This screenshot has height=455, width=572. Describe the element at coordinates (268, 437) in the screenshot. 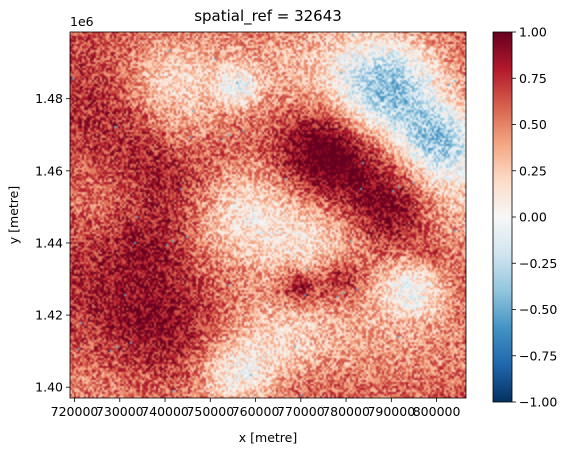

I see `x-axis-label: x [metre]` at that location.